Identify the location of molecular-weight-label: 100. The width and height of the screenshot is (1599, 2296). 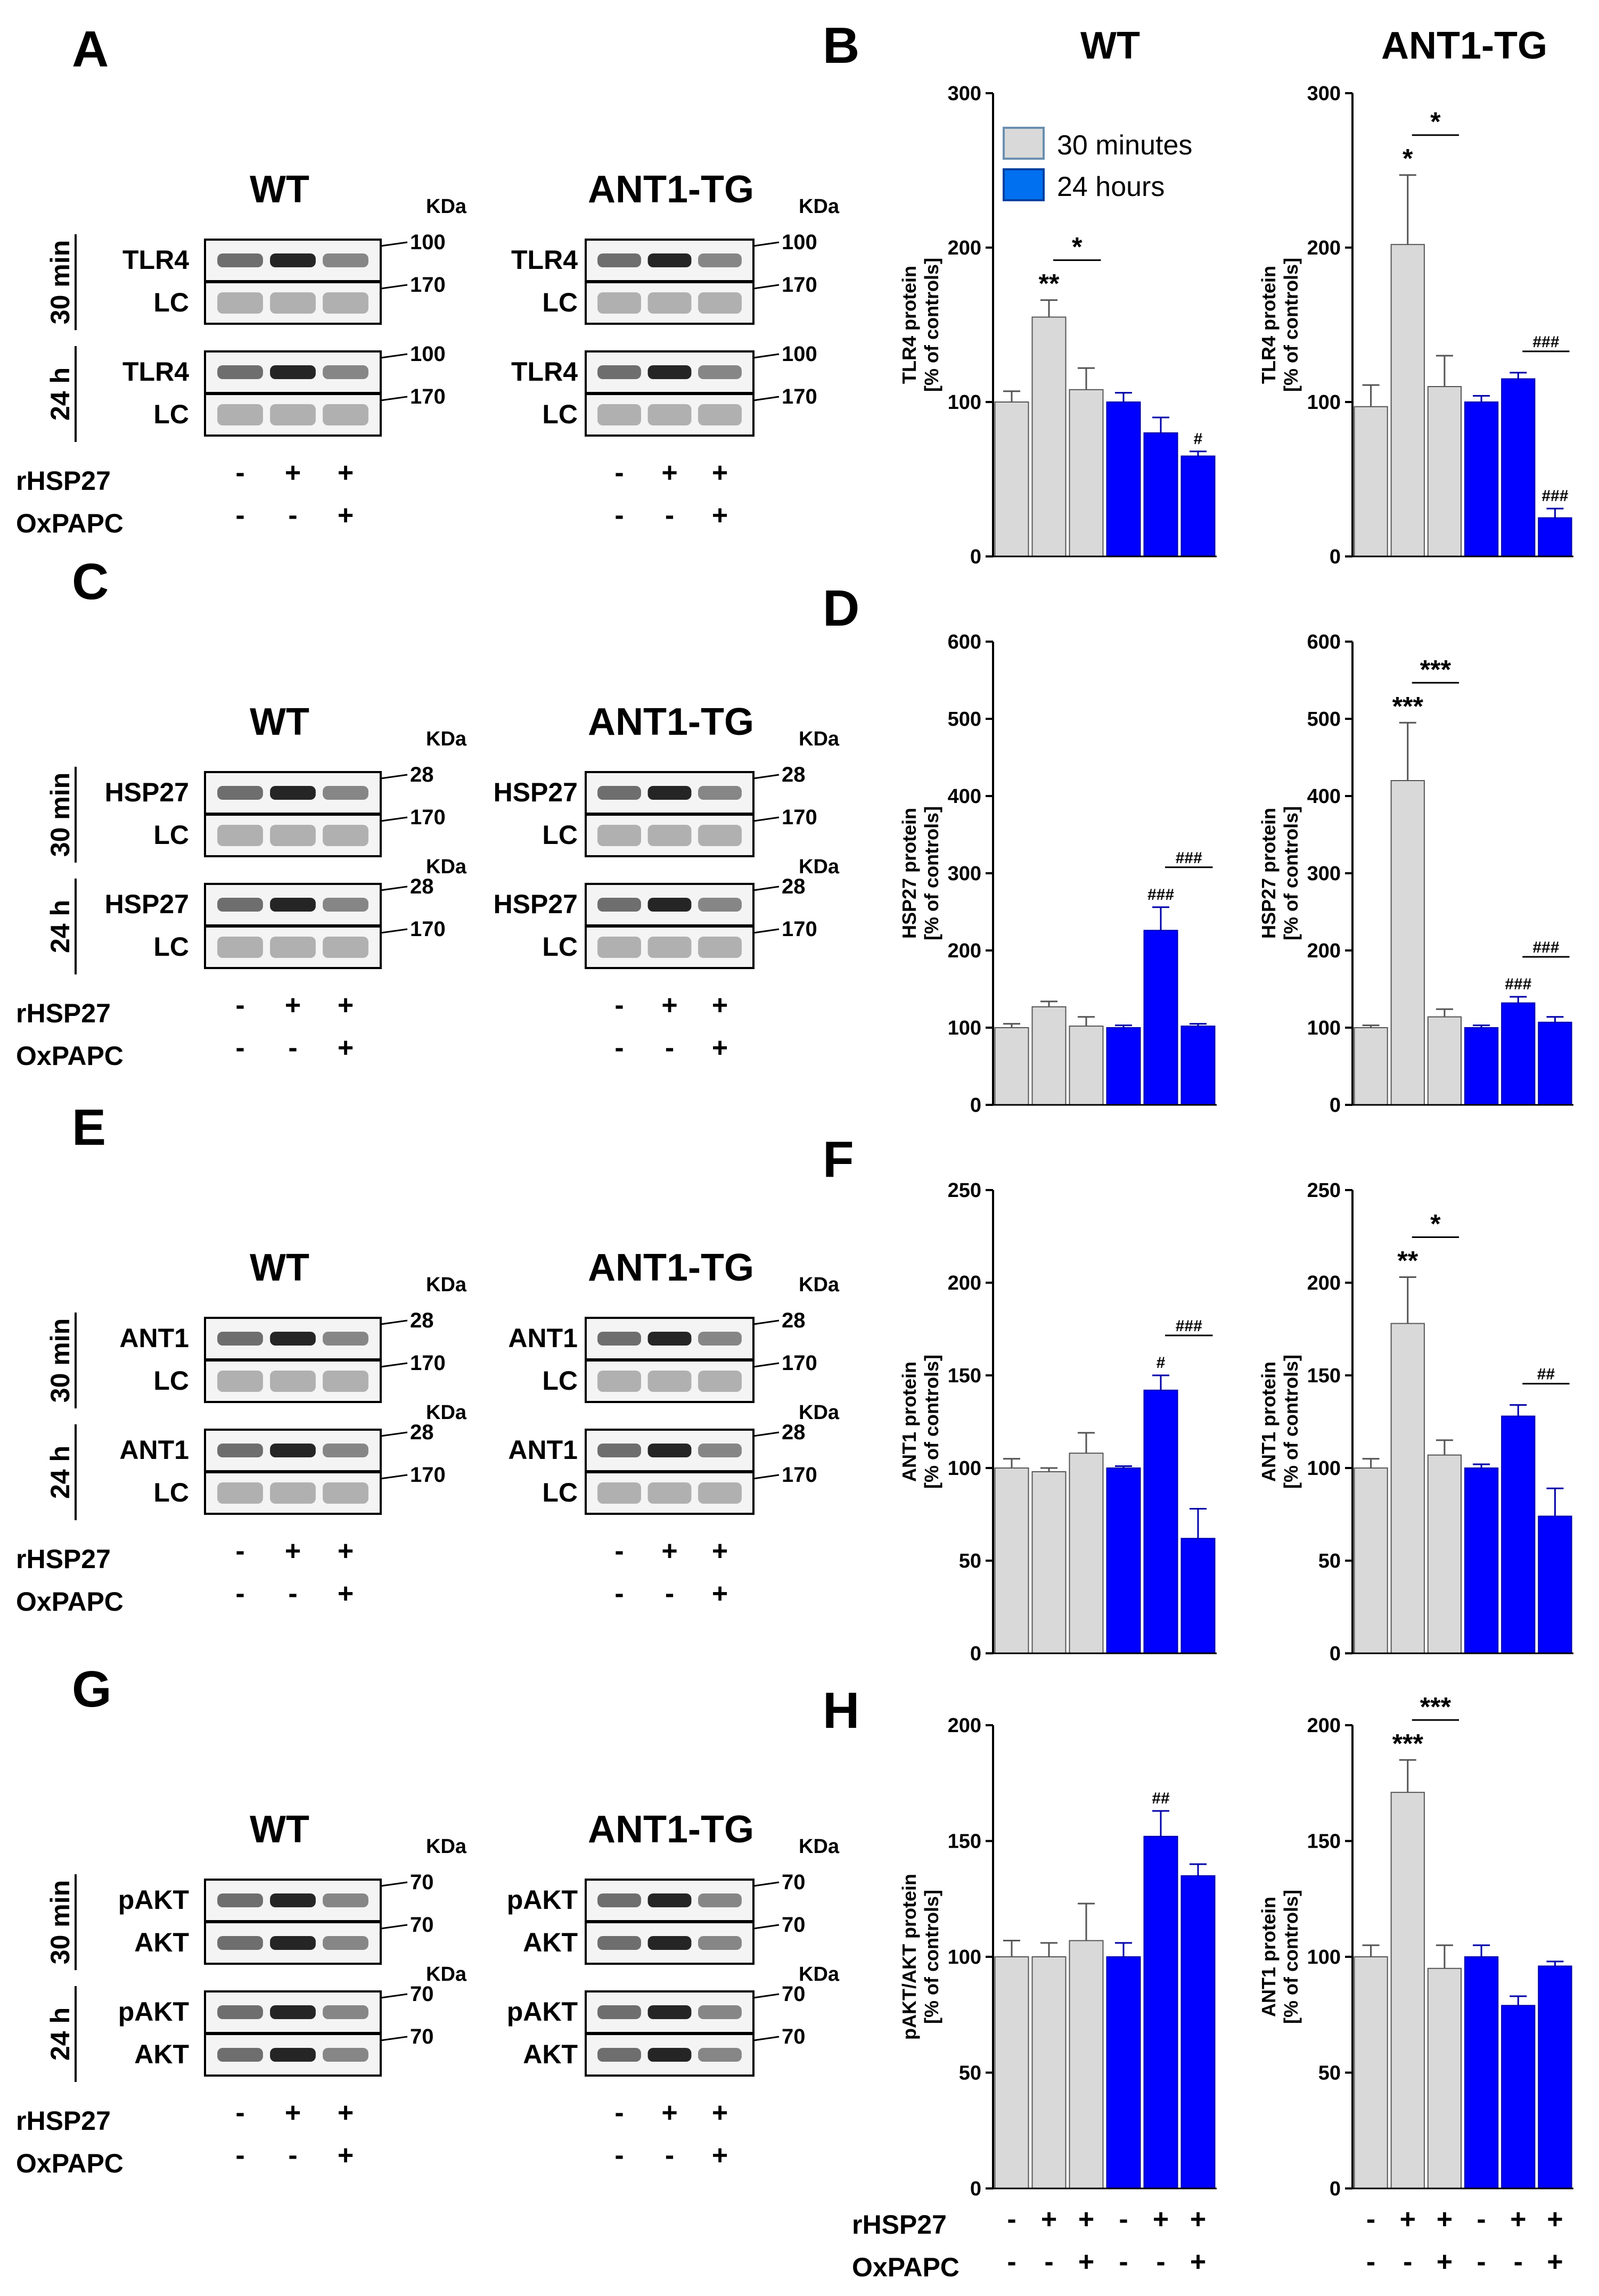
(799, 242).